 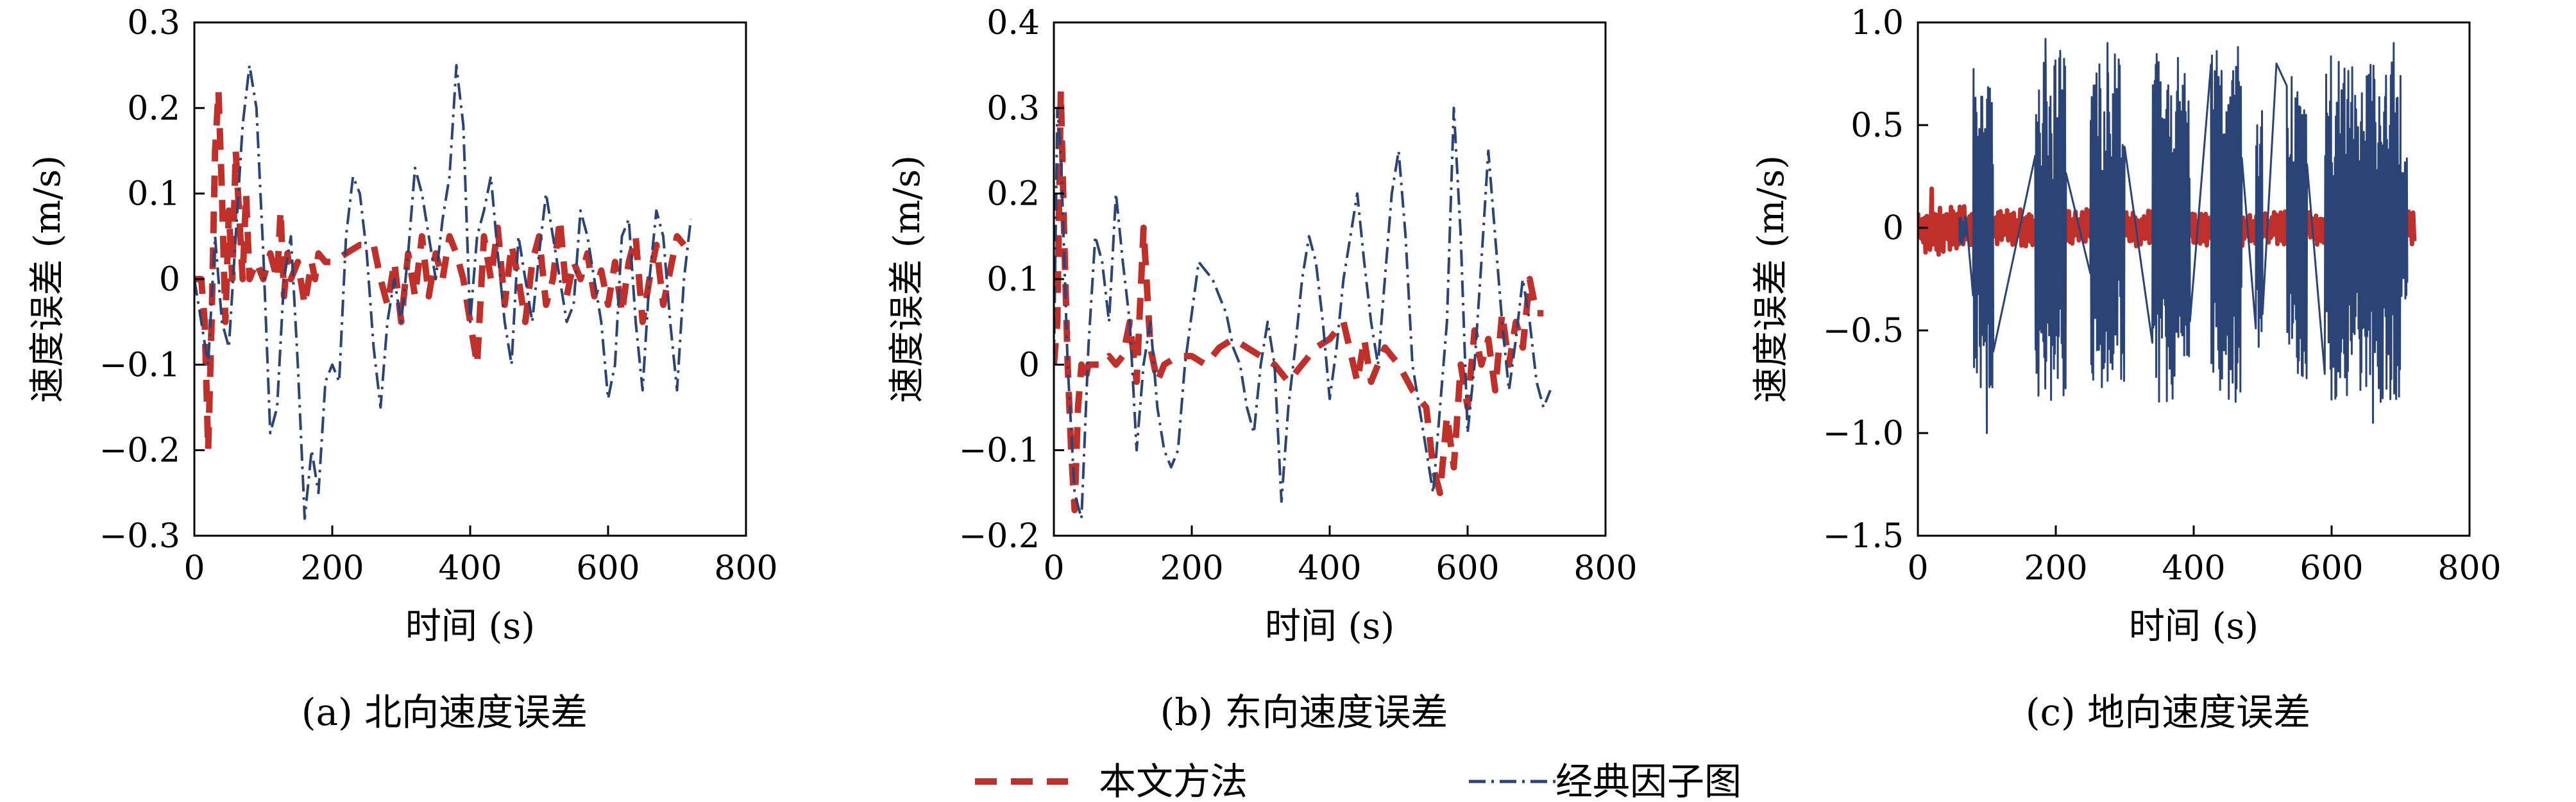 I want to click on y-tick-label: 0.5, so click(x=1877, y=126).